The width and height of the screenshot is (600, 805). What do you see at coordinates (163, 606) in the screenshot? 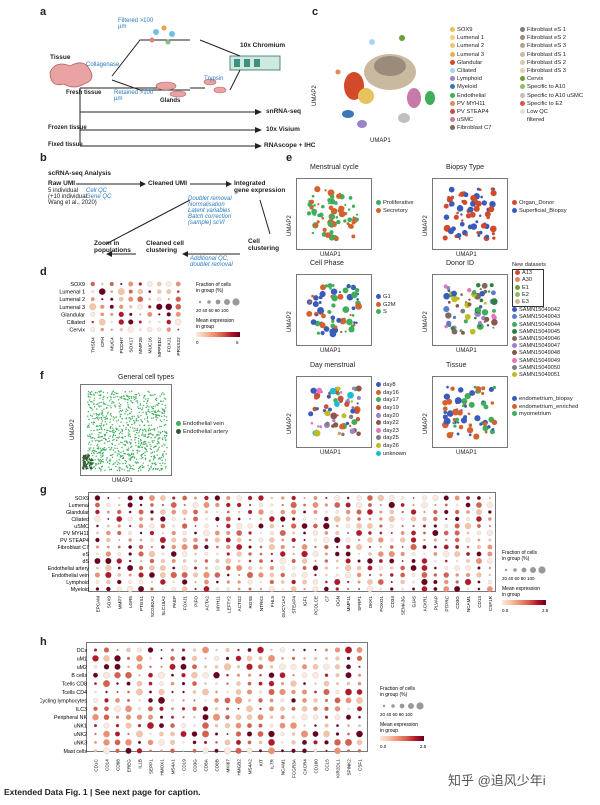
I see `g-col-label: SLC18A2` at bounding box center [163, 606].